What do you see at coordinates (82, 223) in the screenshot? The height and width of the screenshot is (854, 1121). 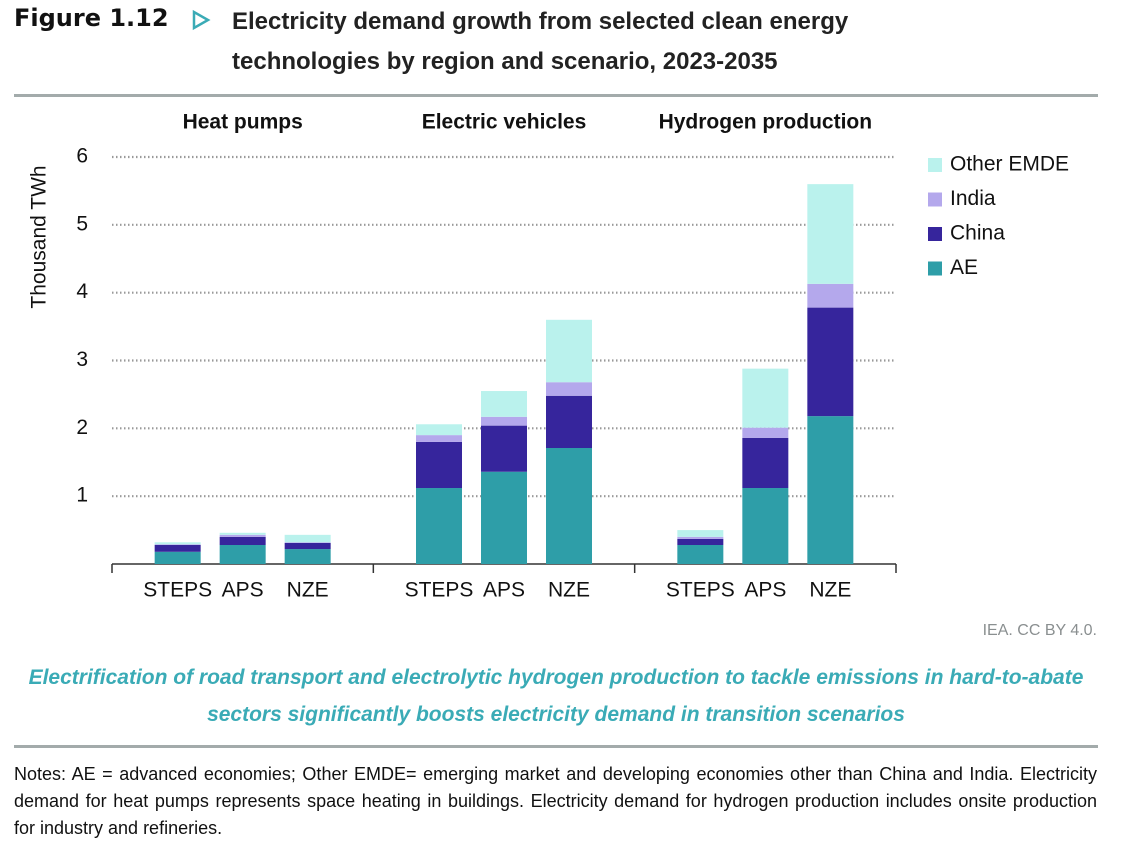 I see `y-tick-label: 5` at bounding box center [82, 223].